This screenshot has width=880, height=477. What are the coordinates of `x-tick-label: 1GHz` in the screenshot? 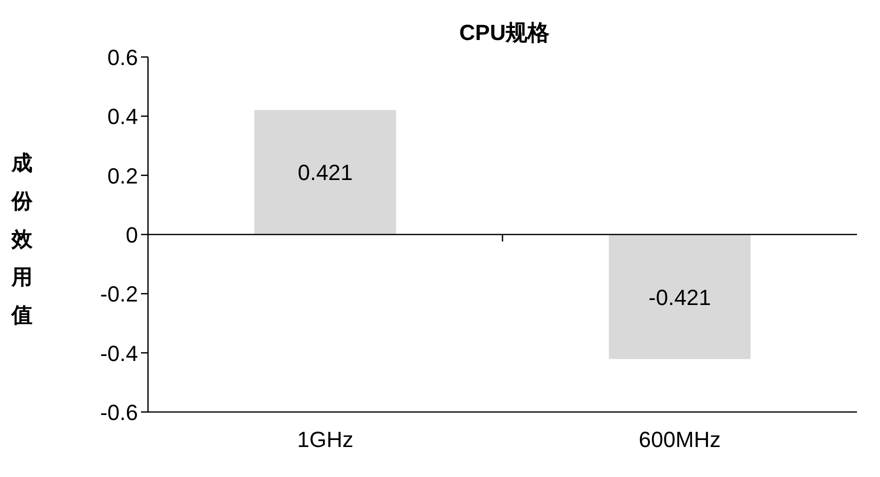 It's located at (325, 439).